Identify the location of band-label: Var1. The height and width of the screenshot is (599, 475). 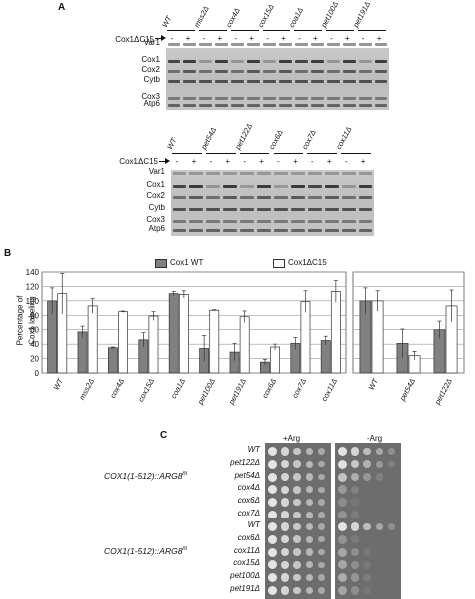
(151, 42).